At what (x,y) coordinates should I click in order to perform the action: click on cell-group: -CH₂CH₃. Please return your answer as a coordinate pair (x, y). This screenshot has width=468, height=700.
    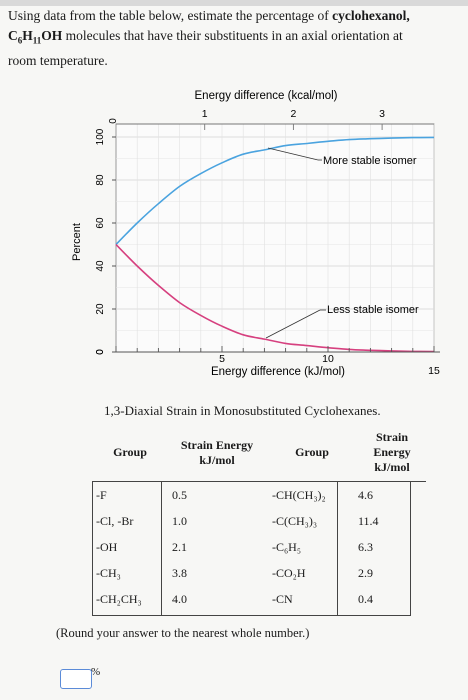
    Looking at the image, I should click on (119, 598).